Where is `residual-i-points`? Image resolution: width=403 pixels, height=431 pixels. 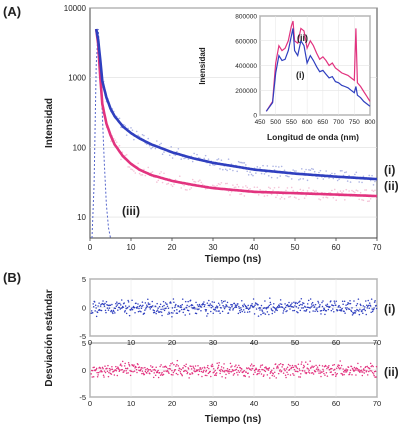
residual-i-points is located at coordinates (234, 307).